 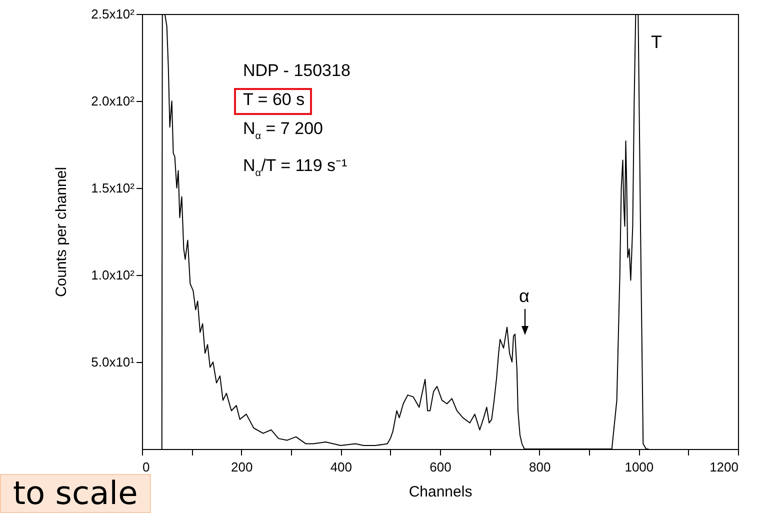 What do you see at coordinates (274, 99) in the screenshot?
I see `annotation: T = 60 s` at bounding box center [274, 99].